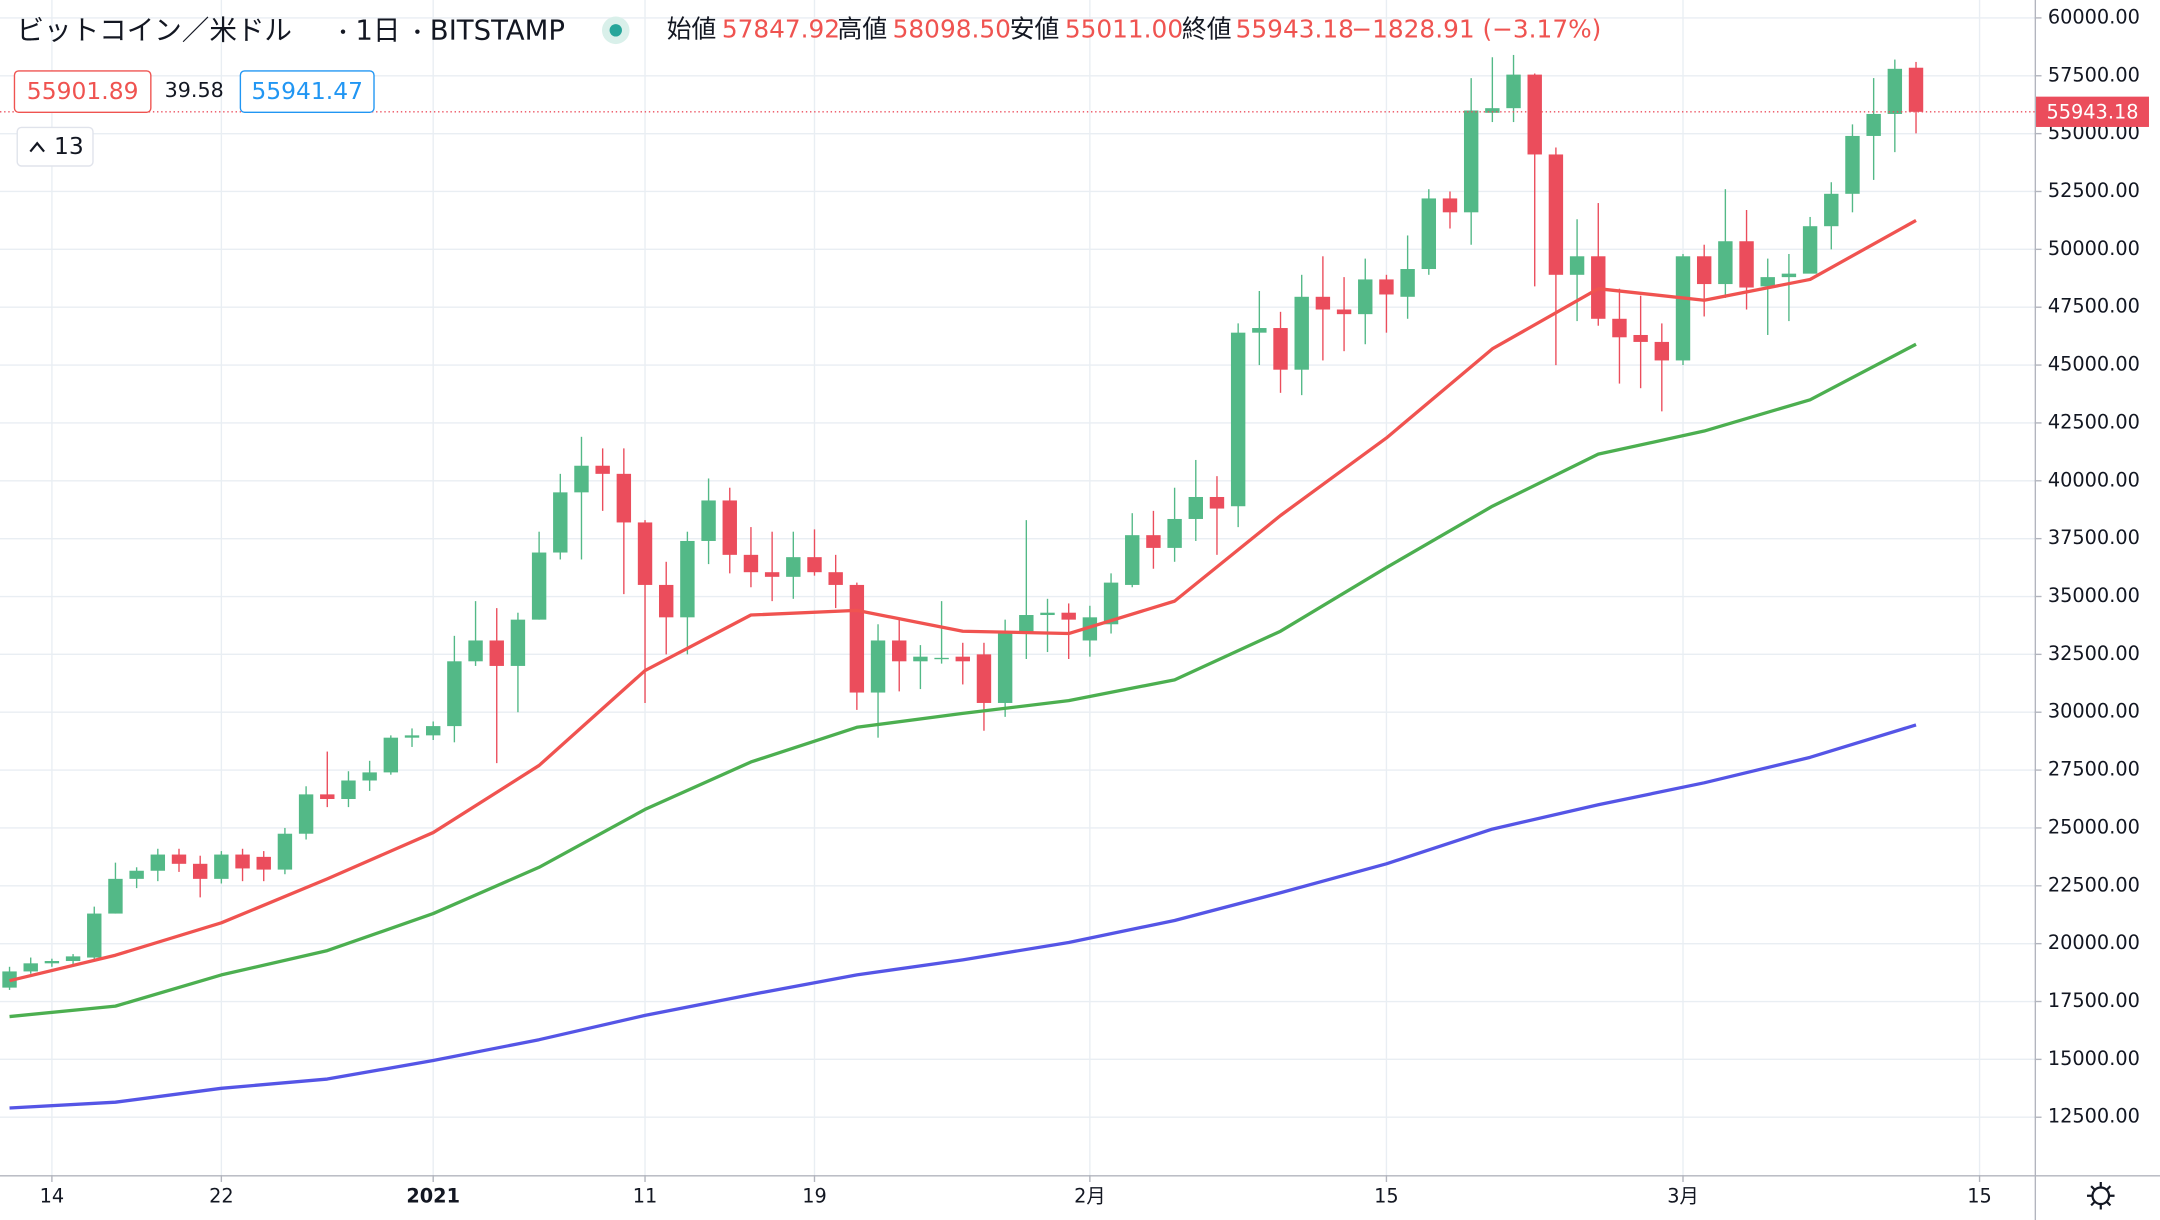 Image resolution: width=2160 pixels, height=1220 pixels. I want to click on symbol: ビットコイン／米ドル, so click(154, 31).